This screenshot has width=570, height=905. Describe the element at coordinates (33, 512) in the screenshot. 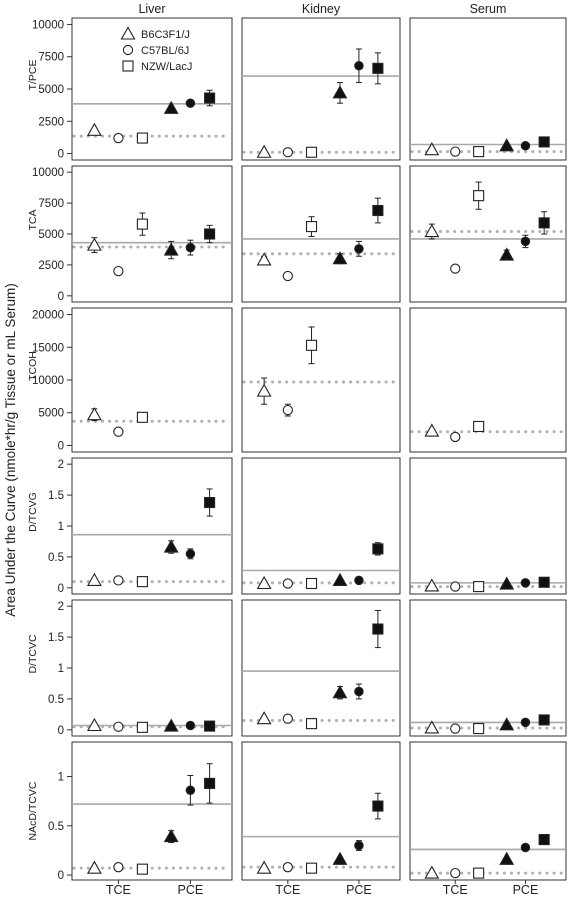

I see `row-label-3: D/TCVG` at that location.